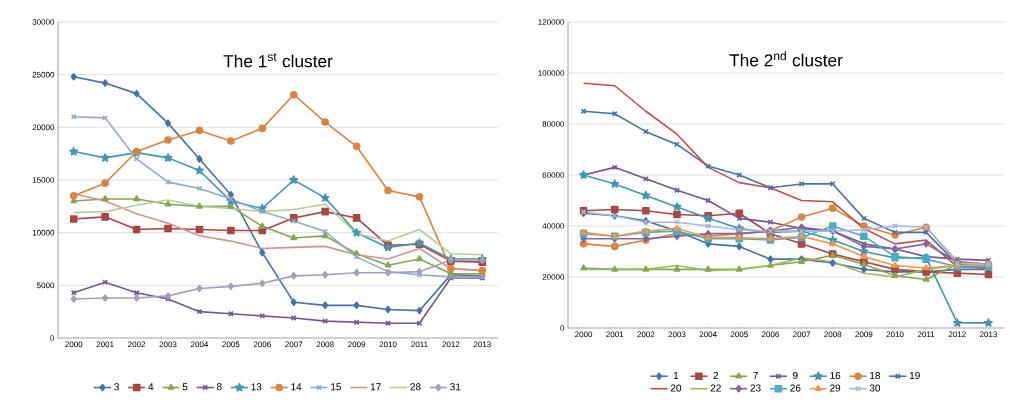 This screenshot has height=408, width=1012. I want to click on legend-label: 26, so click(795, 388).